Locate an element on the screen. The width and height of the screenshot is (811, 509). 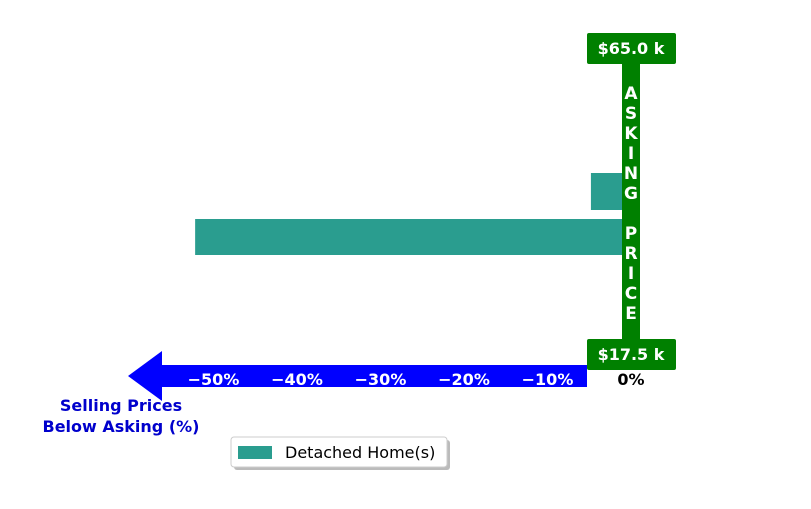
x-tick-label: −30% is located at coordinates (381, 379).